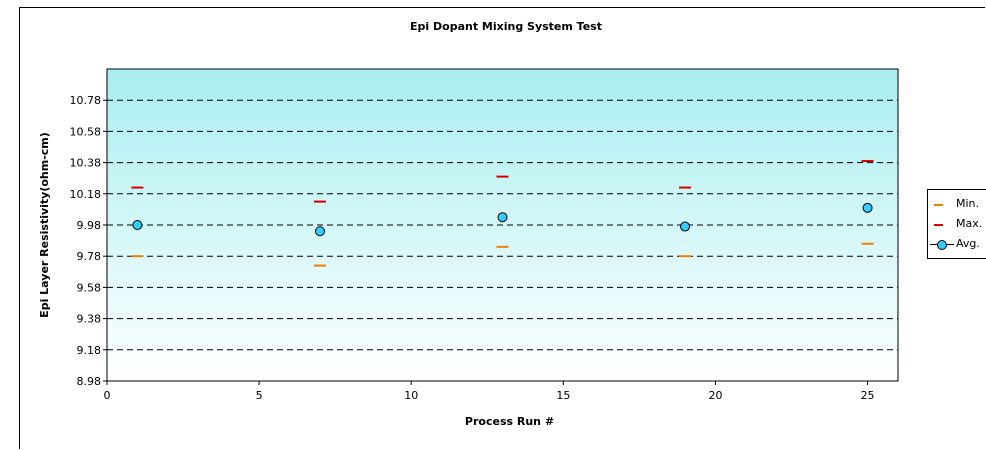 The image size is (986, 450). What do you see at coordinates (968, 243) in the screenshot?
I see `legend-label-avg: Avg.` at bounding box center [968, 243].